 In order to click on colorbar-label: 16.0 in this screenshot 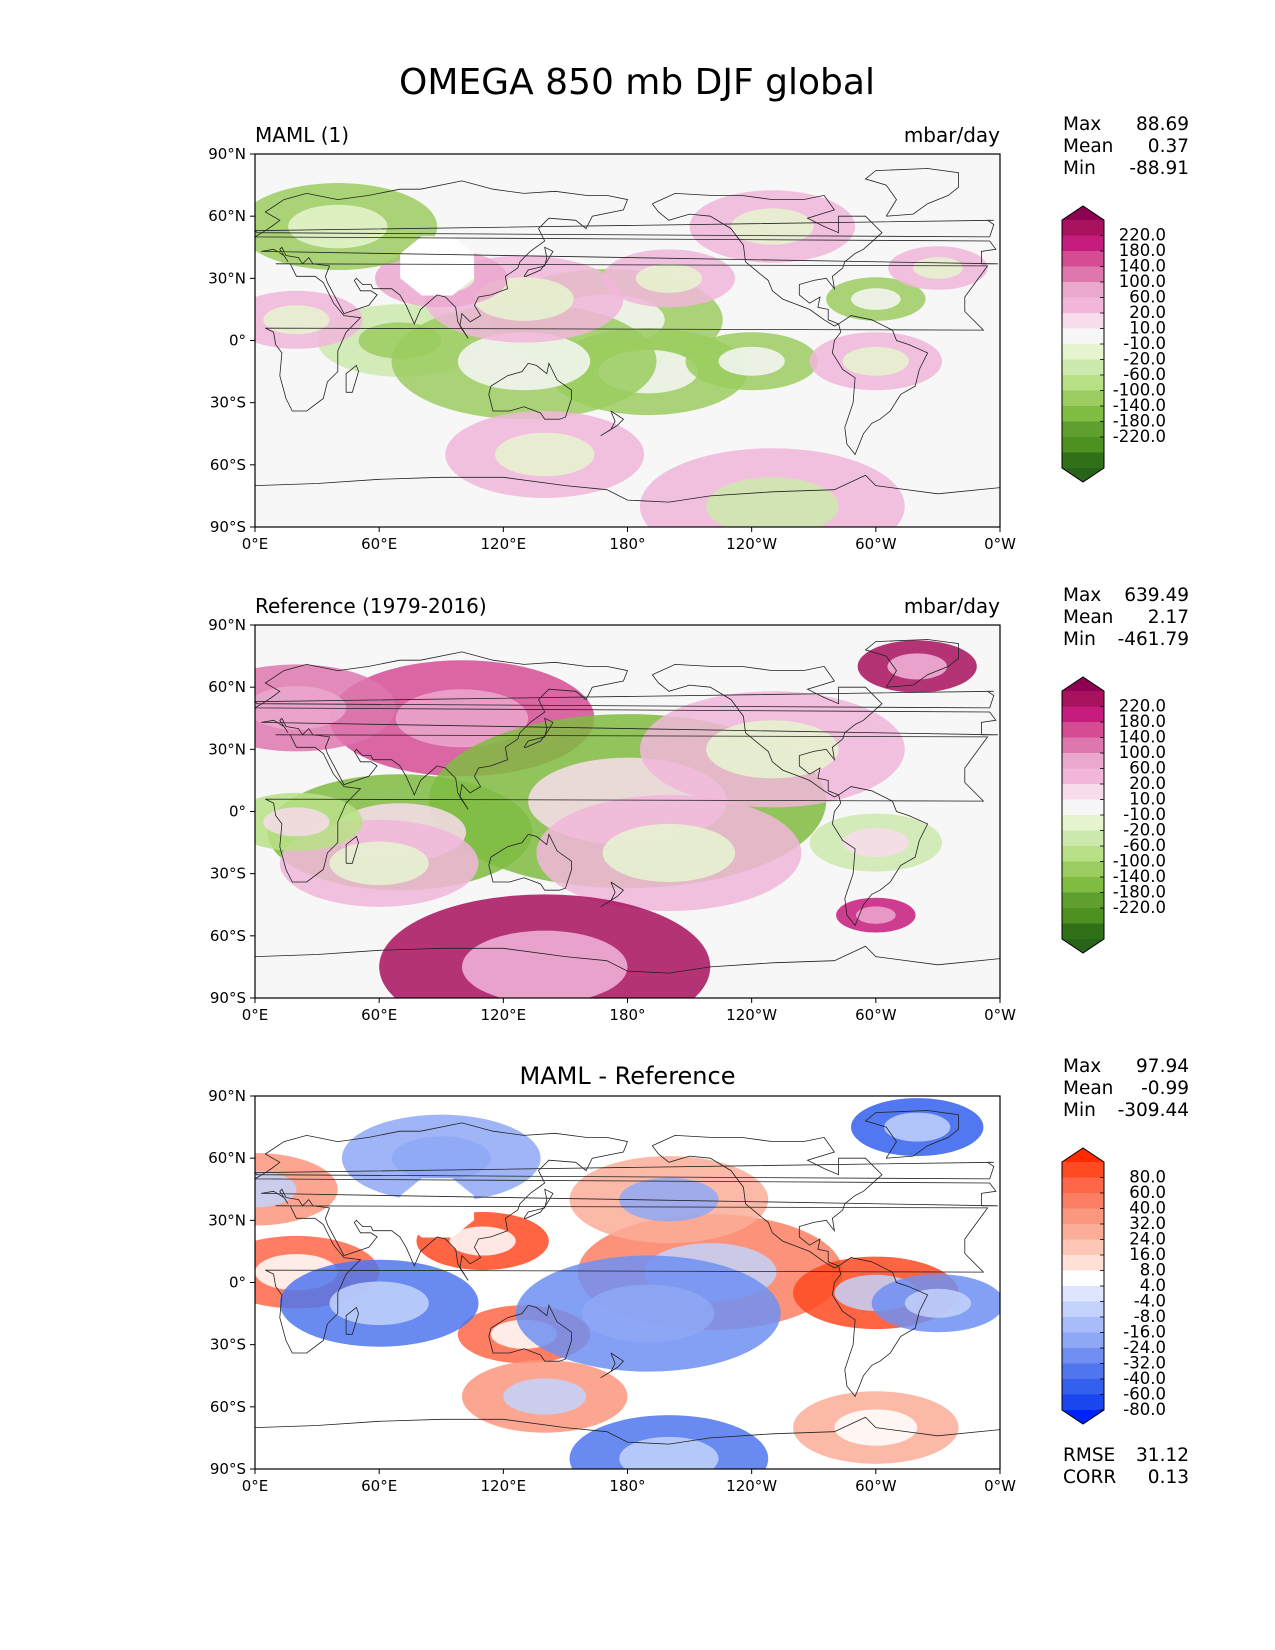, I will do `click(1147, 1254)`.